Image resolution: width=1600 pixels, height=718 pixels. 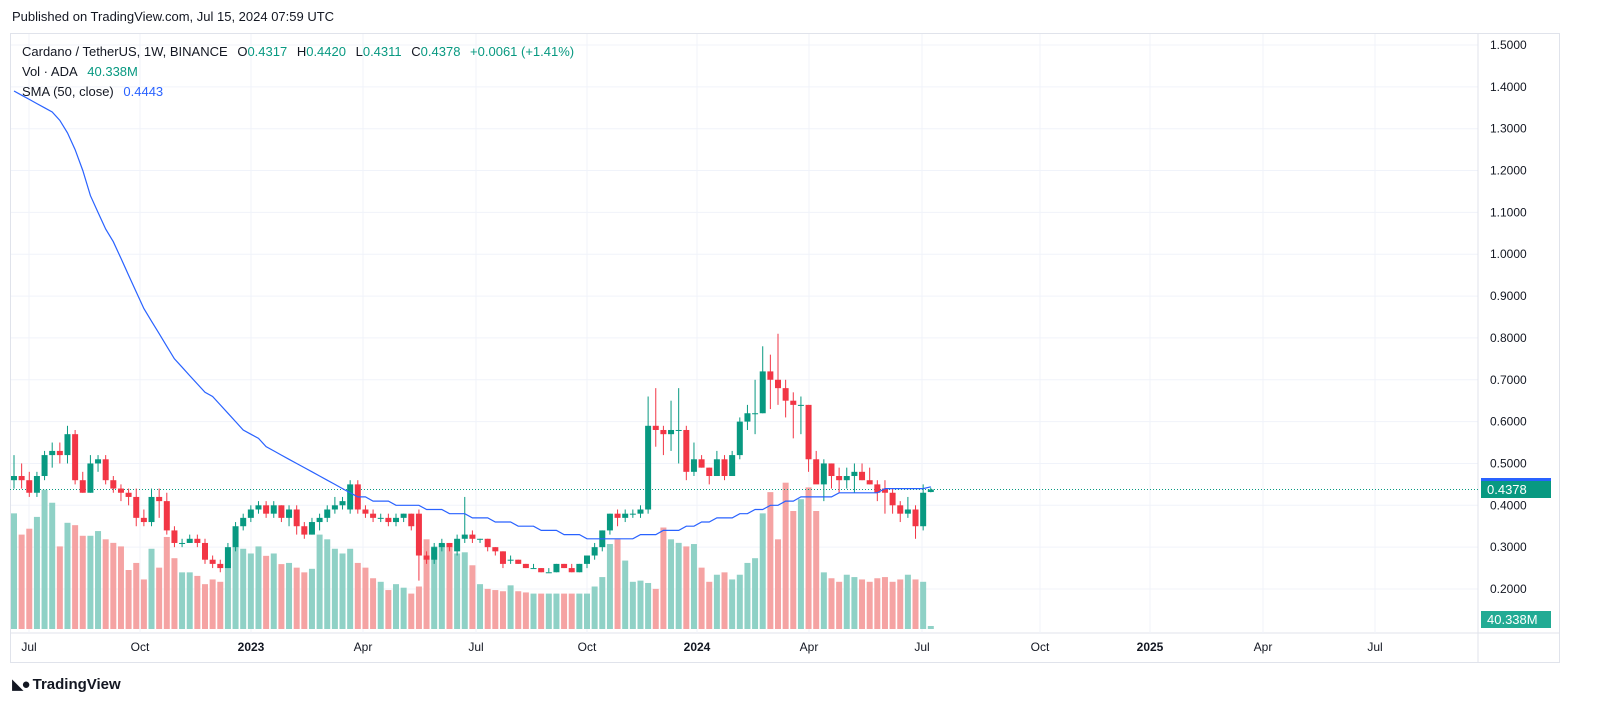 What do you see at coordinates (112, 71) in the screenshot?
I see `volume-value: 40.338M` at bounding box center [112, 71].